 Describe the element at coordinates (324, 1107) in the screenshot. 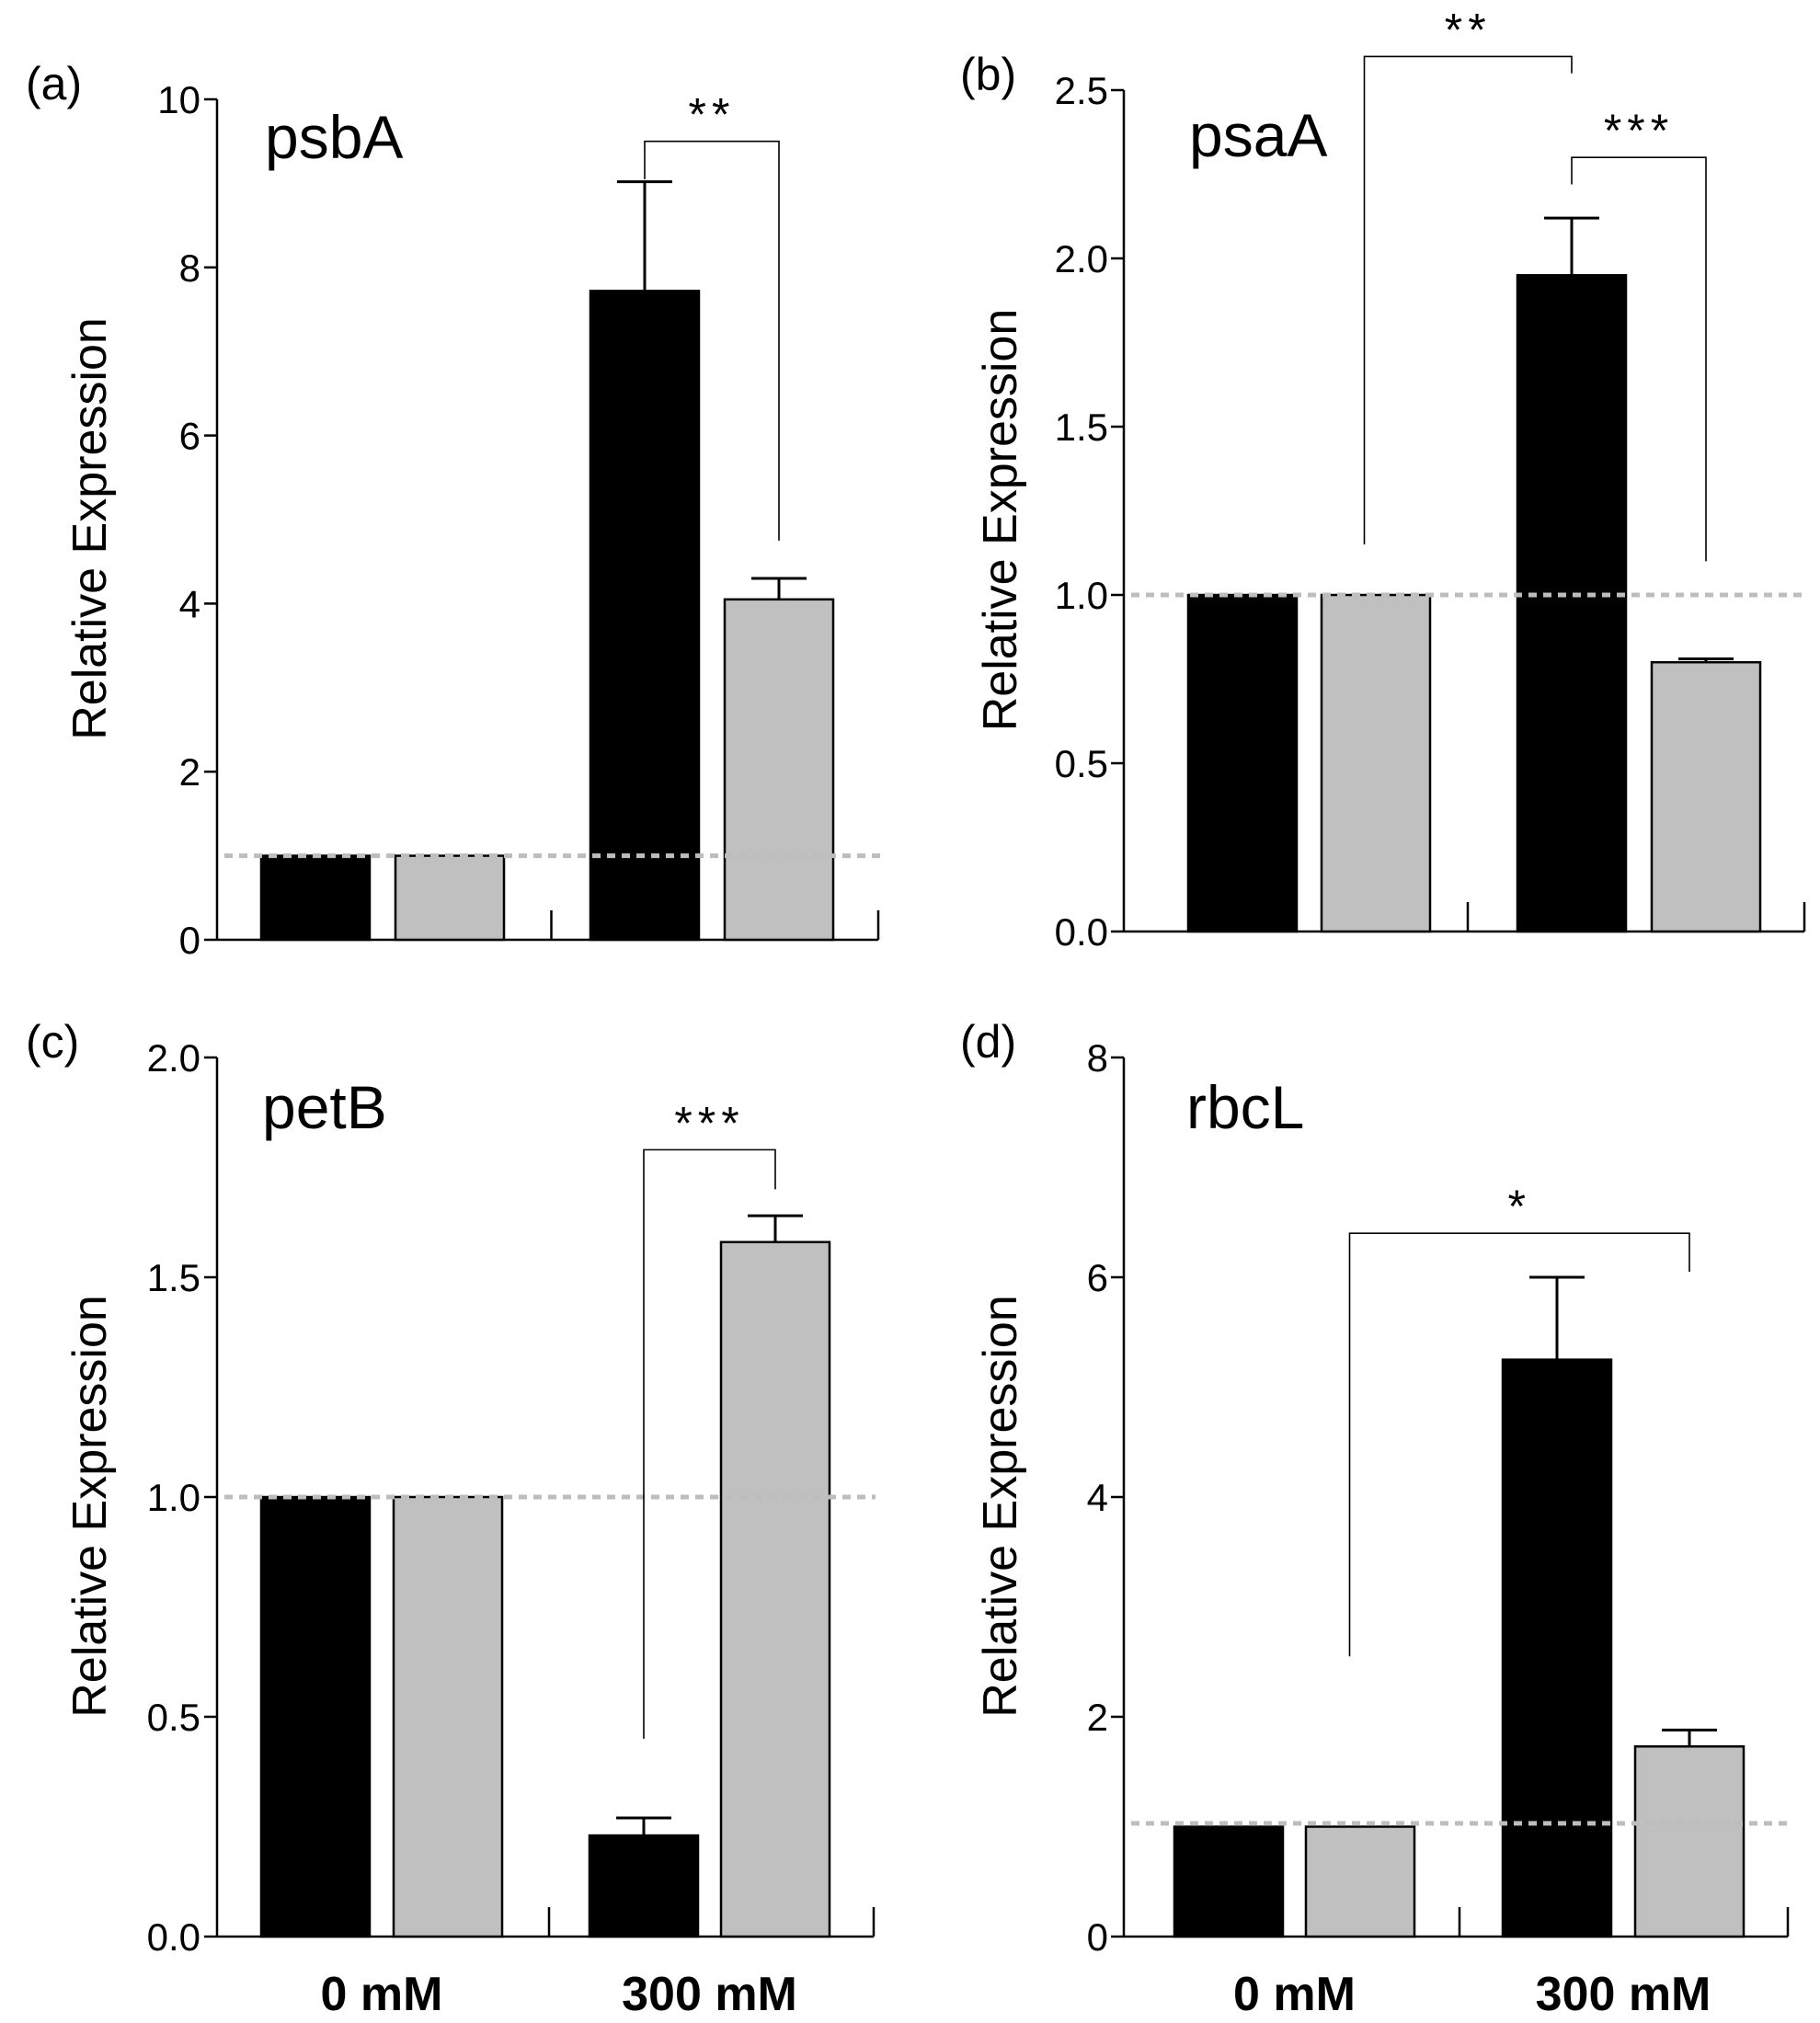

I see `gene-title: petB` at that location.